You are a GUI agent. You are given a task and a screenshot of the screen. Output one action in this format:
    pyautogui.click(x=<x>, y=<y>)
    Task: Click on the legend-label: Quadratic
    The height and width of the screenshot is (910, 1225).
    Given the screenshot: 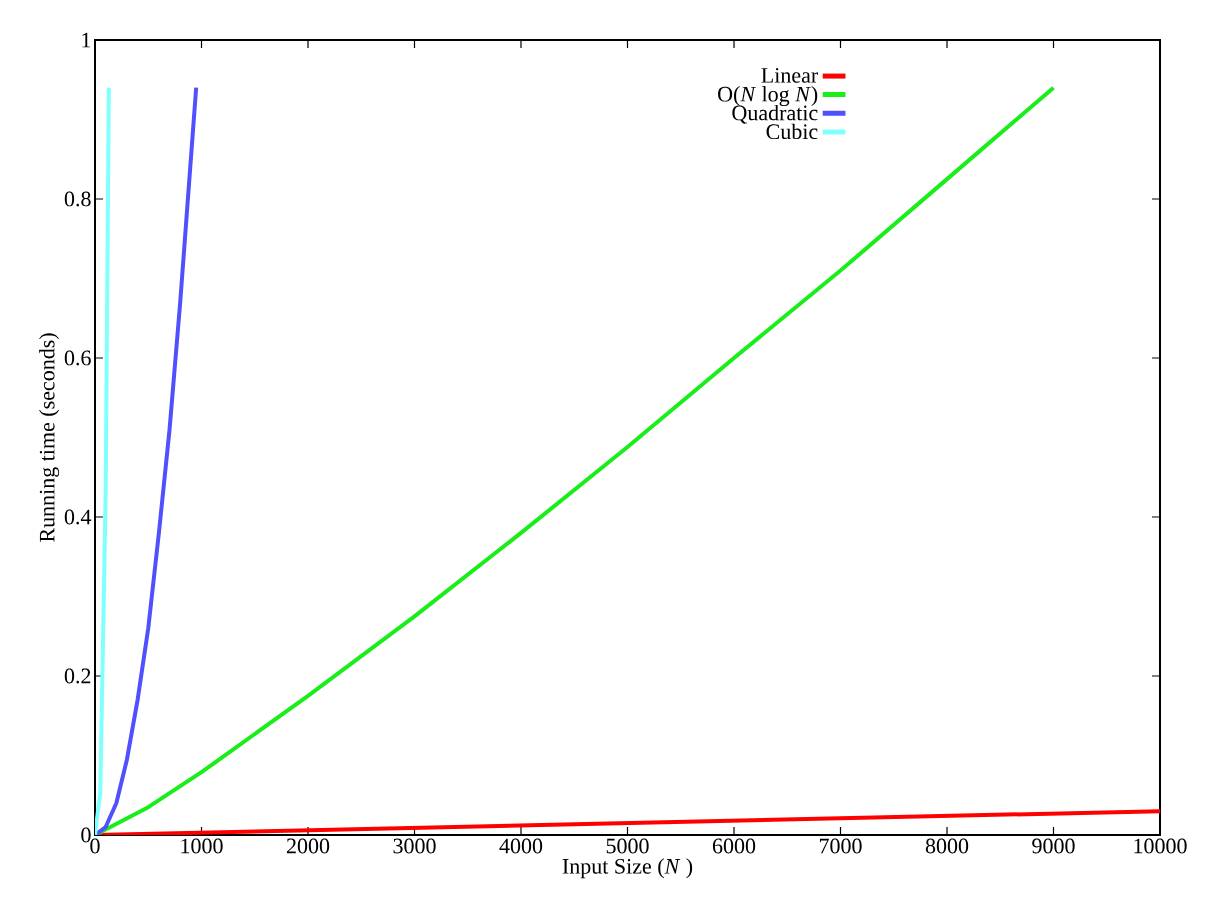 What is the action you would take?
    pyautogui.click(x=775, y=114)
    